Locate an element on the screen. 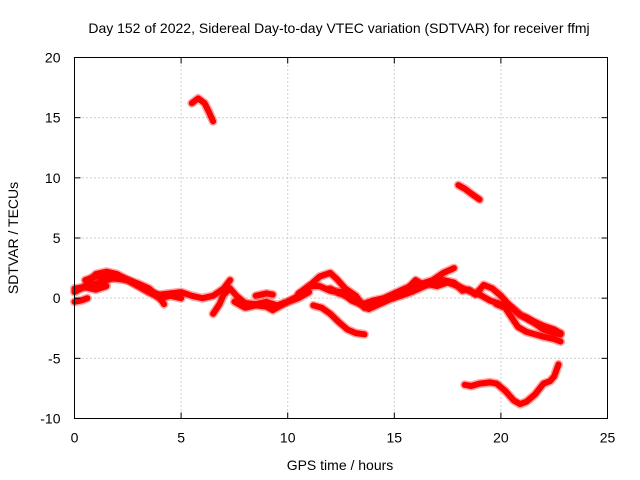  y-tick-label: 5 is located at coordinates (57, 238).